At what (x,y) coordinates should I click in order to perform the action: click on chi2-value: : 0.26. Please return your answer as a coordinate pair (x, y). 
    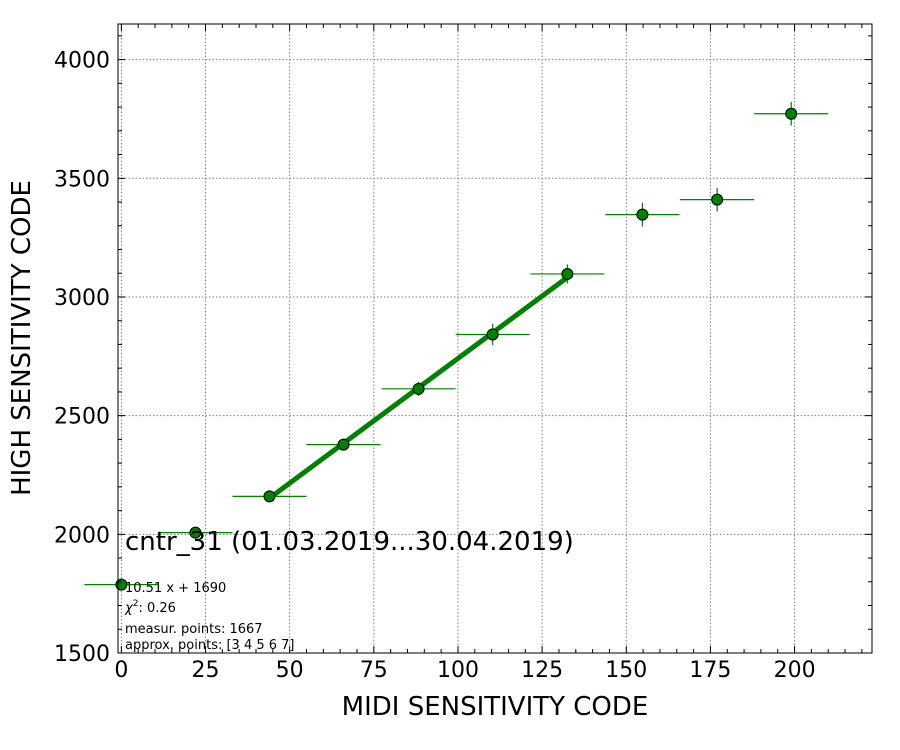
    Looking at the image, I should click on (156, 608).